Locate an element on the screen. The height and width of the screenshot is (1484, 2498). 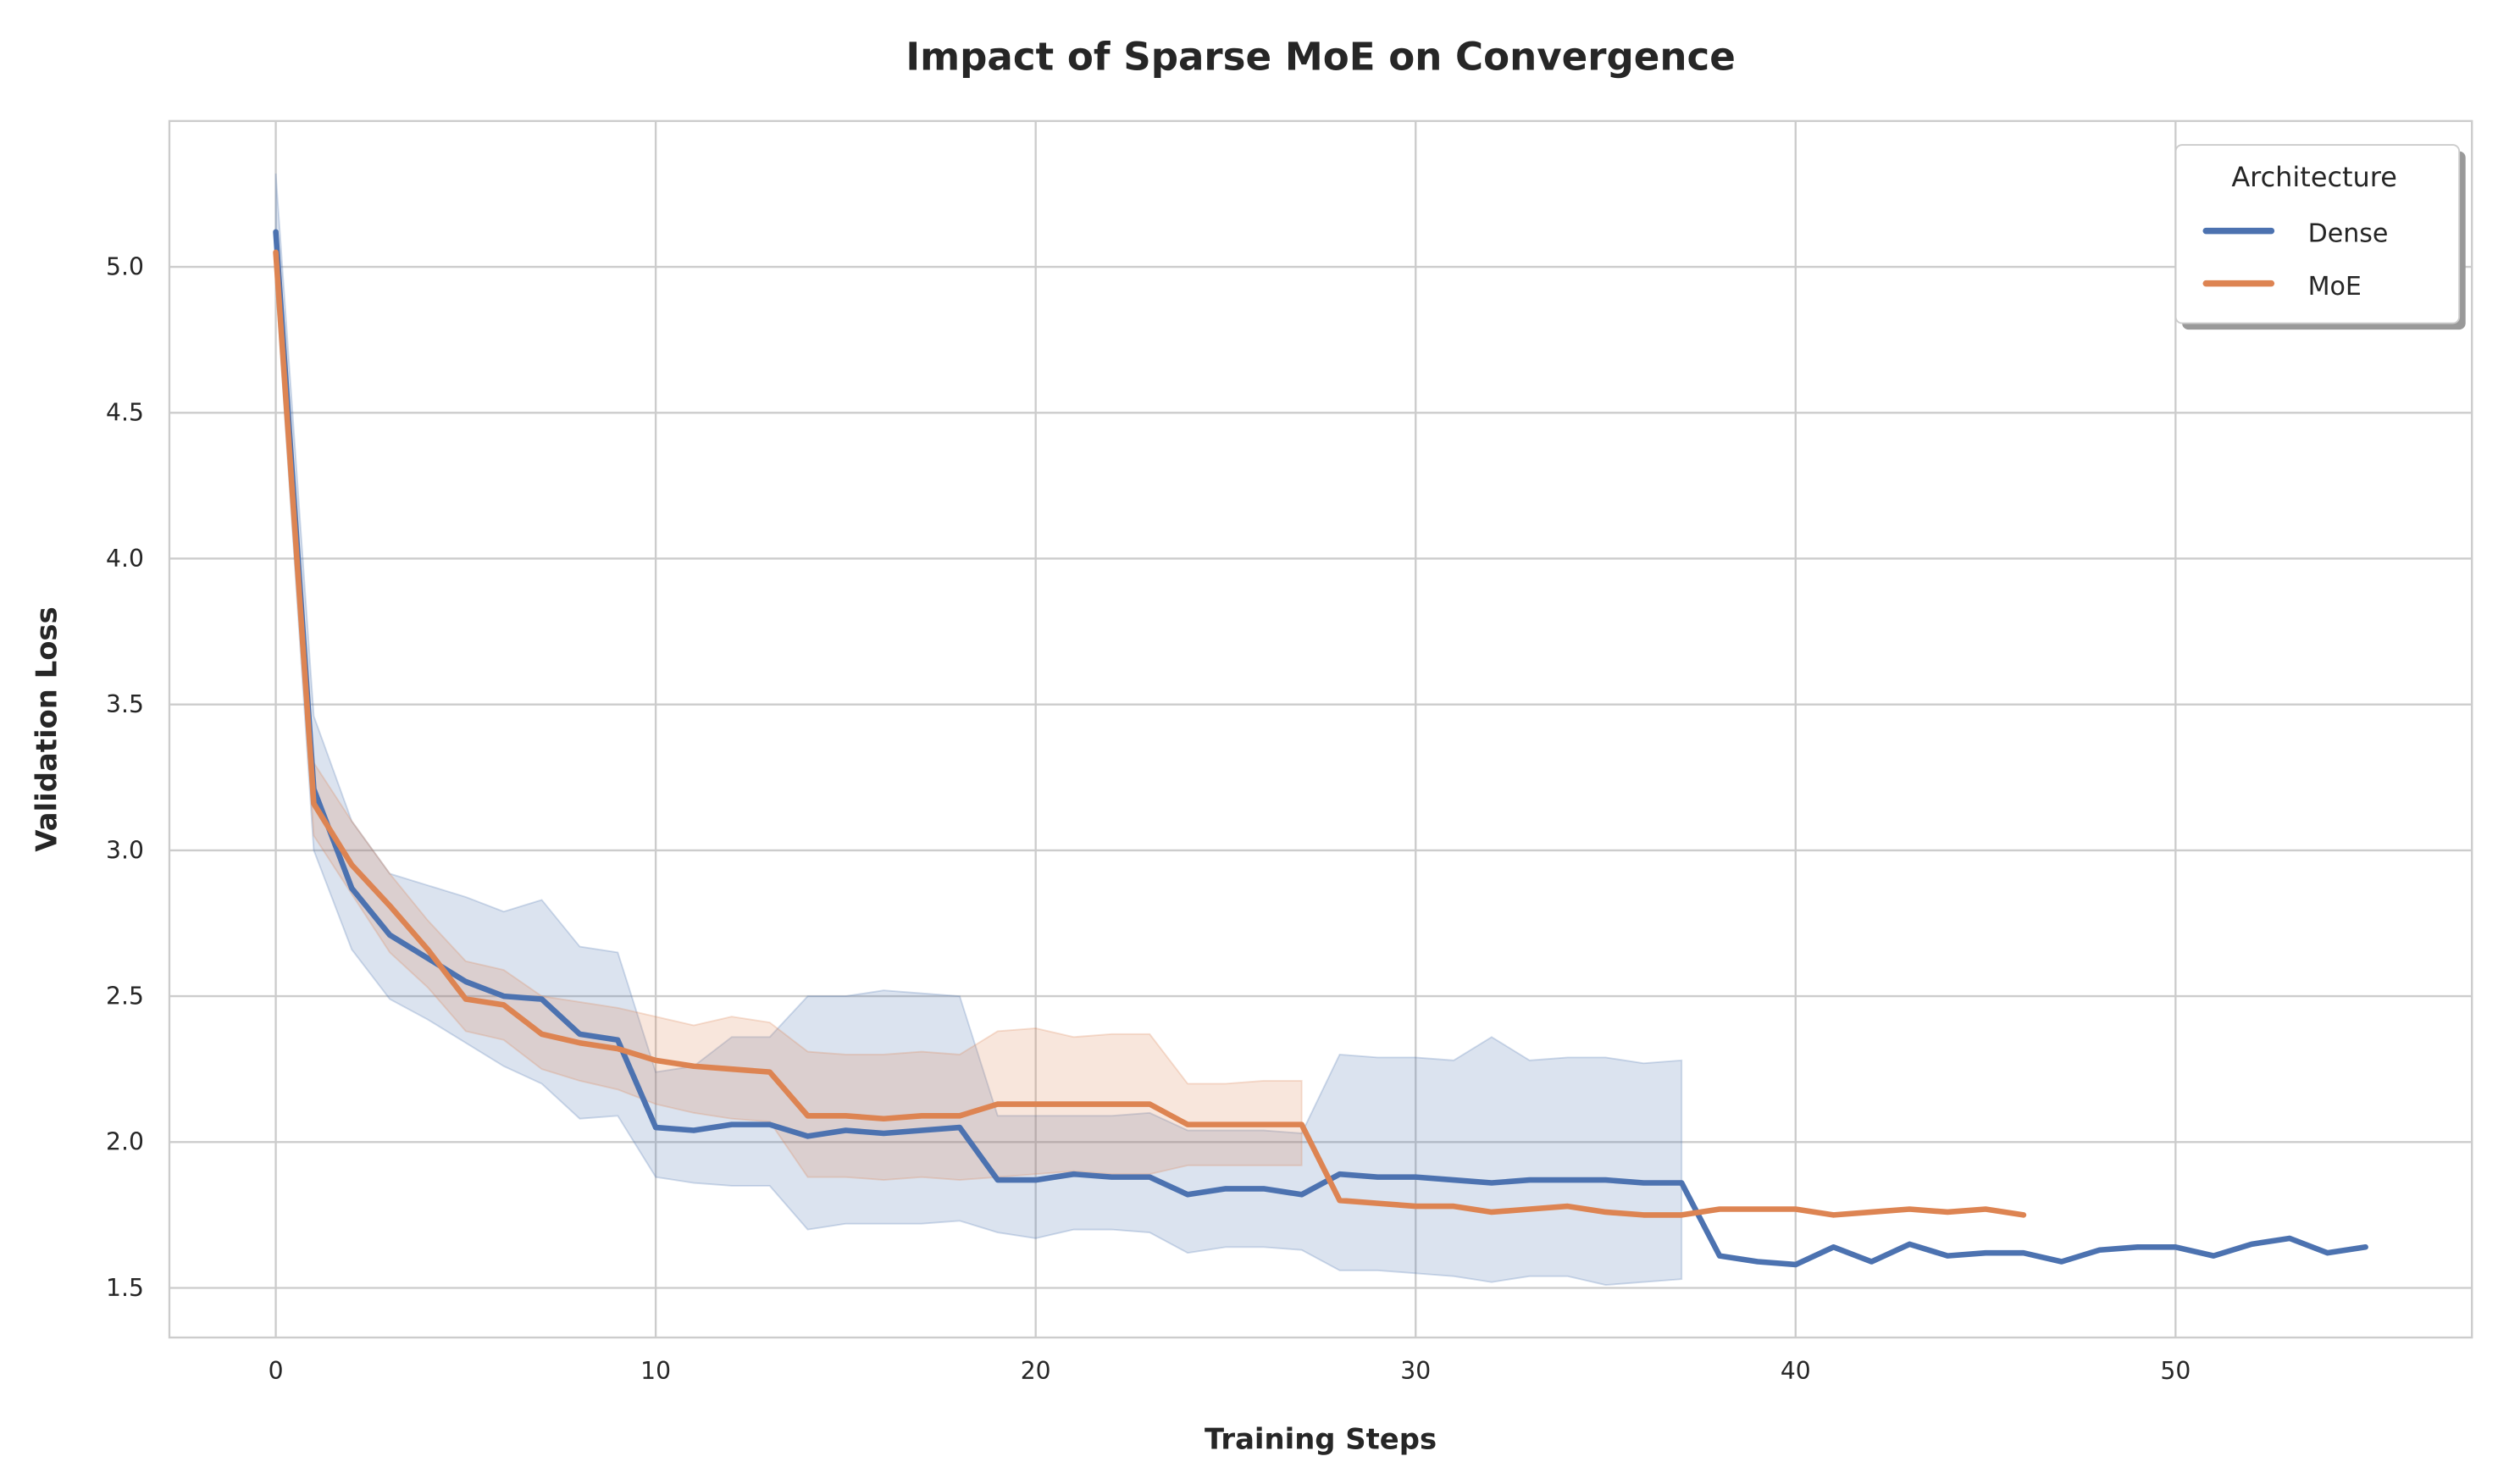
chart-title: Impact of Sparse MoE on Convergence is located at coordinates (1320, 57).